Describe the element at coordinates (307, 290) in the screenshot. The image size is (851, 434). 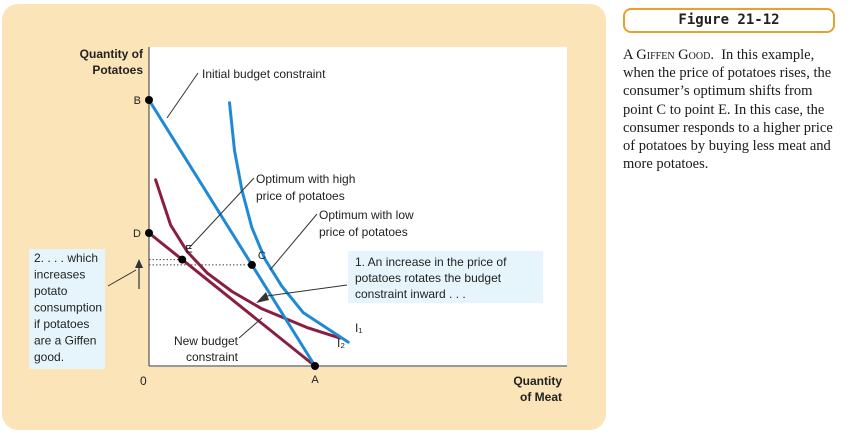
I see `leader-callout-right` at that location.